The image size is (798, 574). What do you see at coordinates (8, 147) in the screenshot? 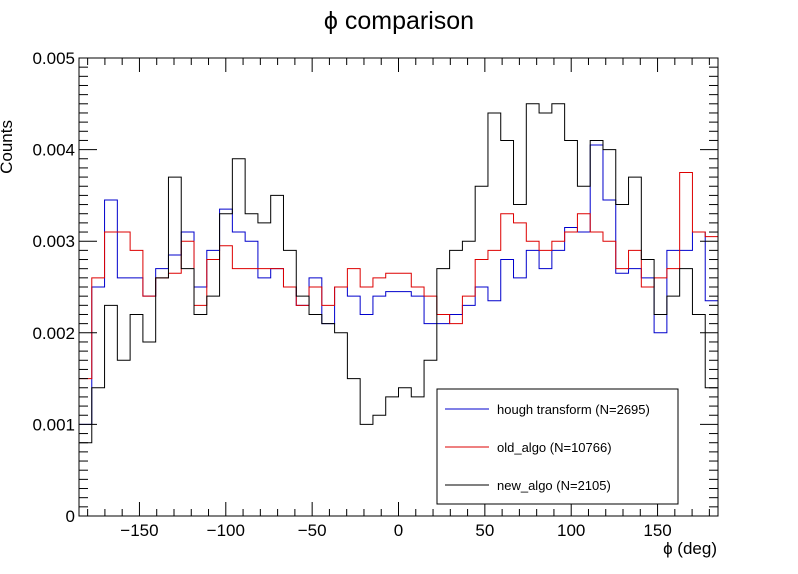
I see `y-axis-title: Counts` at bounding box center [8, 147].